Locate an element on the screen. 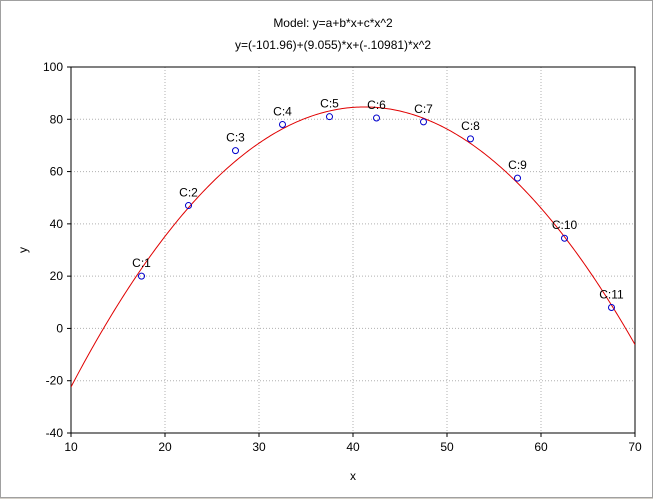 The image size is (653, 499). point-label: C:10 is located at coordinates (565, 225).